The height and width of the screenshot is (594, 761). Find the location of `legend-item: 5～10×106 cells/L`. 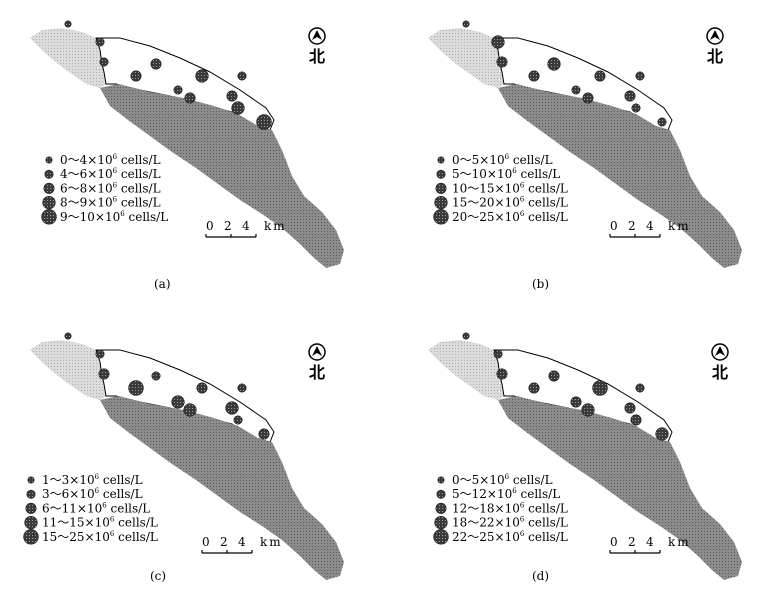

legend-item: 5～10×106 cells/L is located at coordinates (498, 174).